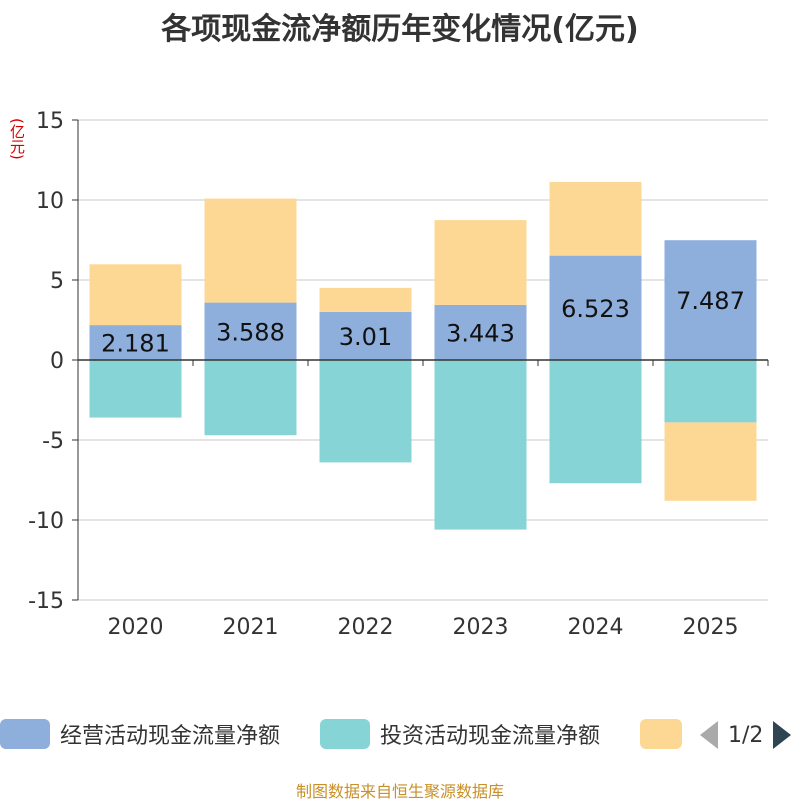 The height and width of the screenshot is (802, 800). I want to click on y-axis-unit: (亿元), so click(17, 139).